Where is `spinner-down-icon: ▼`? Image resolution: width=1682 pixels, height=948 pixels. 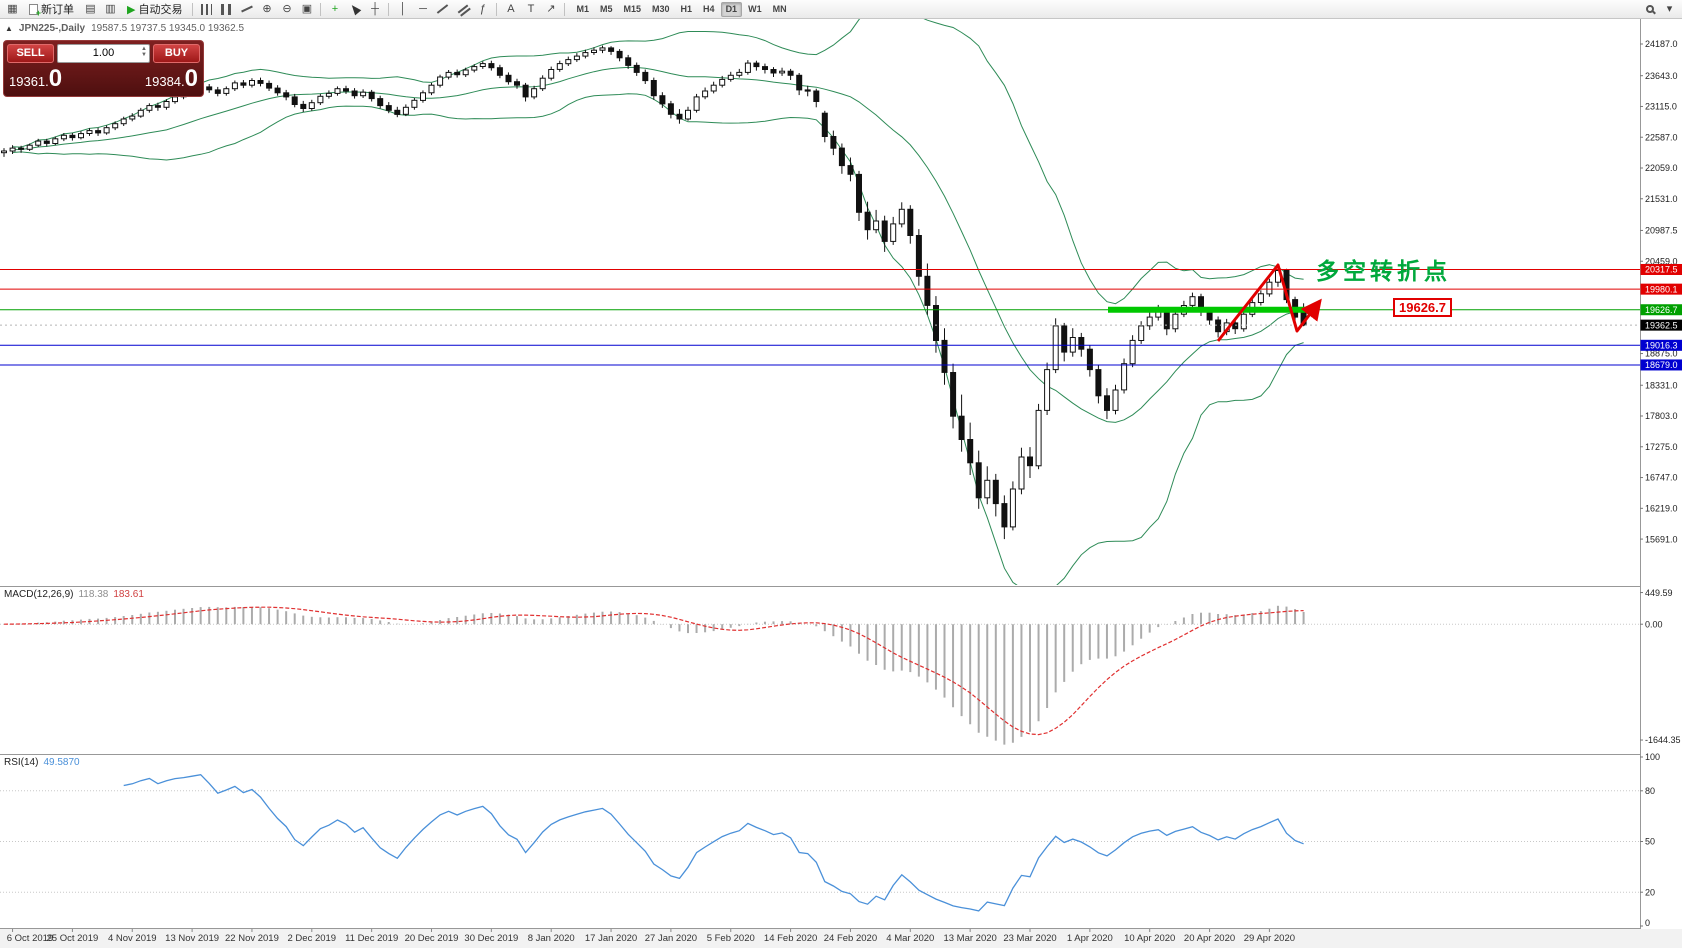
spinner-down-icon: ▼ is located at coordinates (144, 55).